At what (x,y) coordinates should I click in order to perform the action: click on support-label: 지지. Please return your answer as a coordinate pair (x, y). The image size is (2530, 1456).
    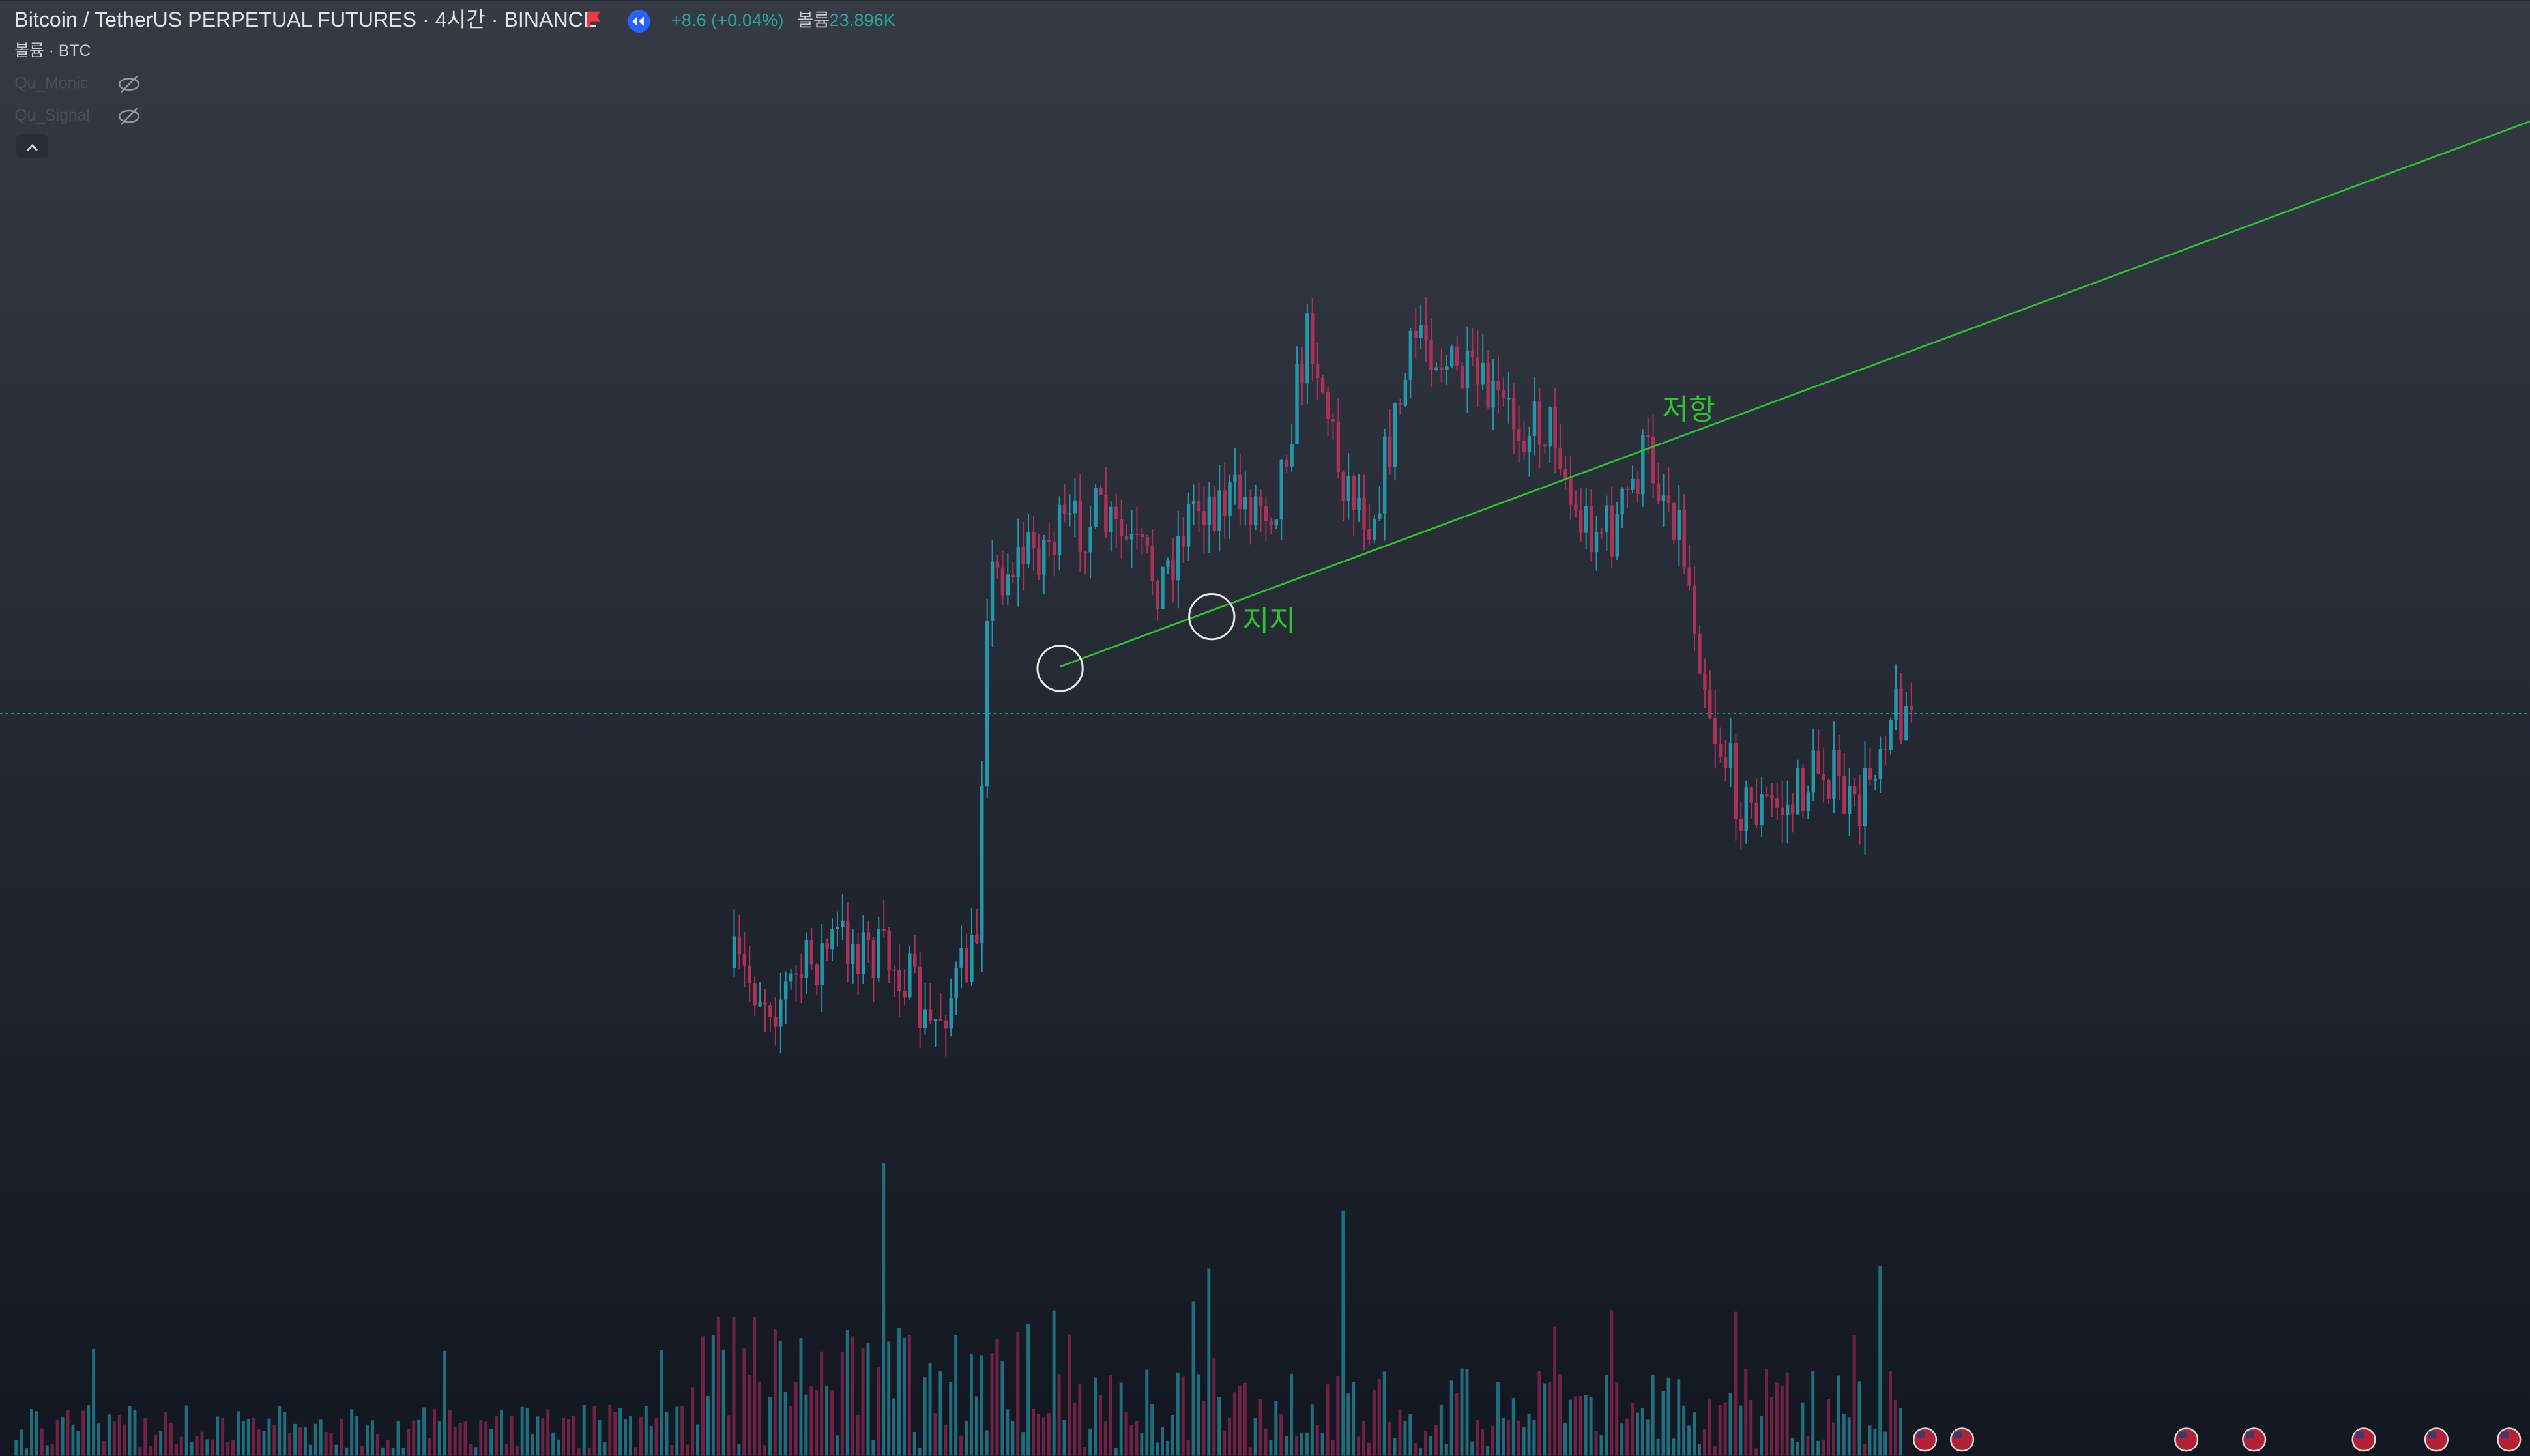
    Looking at the image, I should click on (1269, 621).